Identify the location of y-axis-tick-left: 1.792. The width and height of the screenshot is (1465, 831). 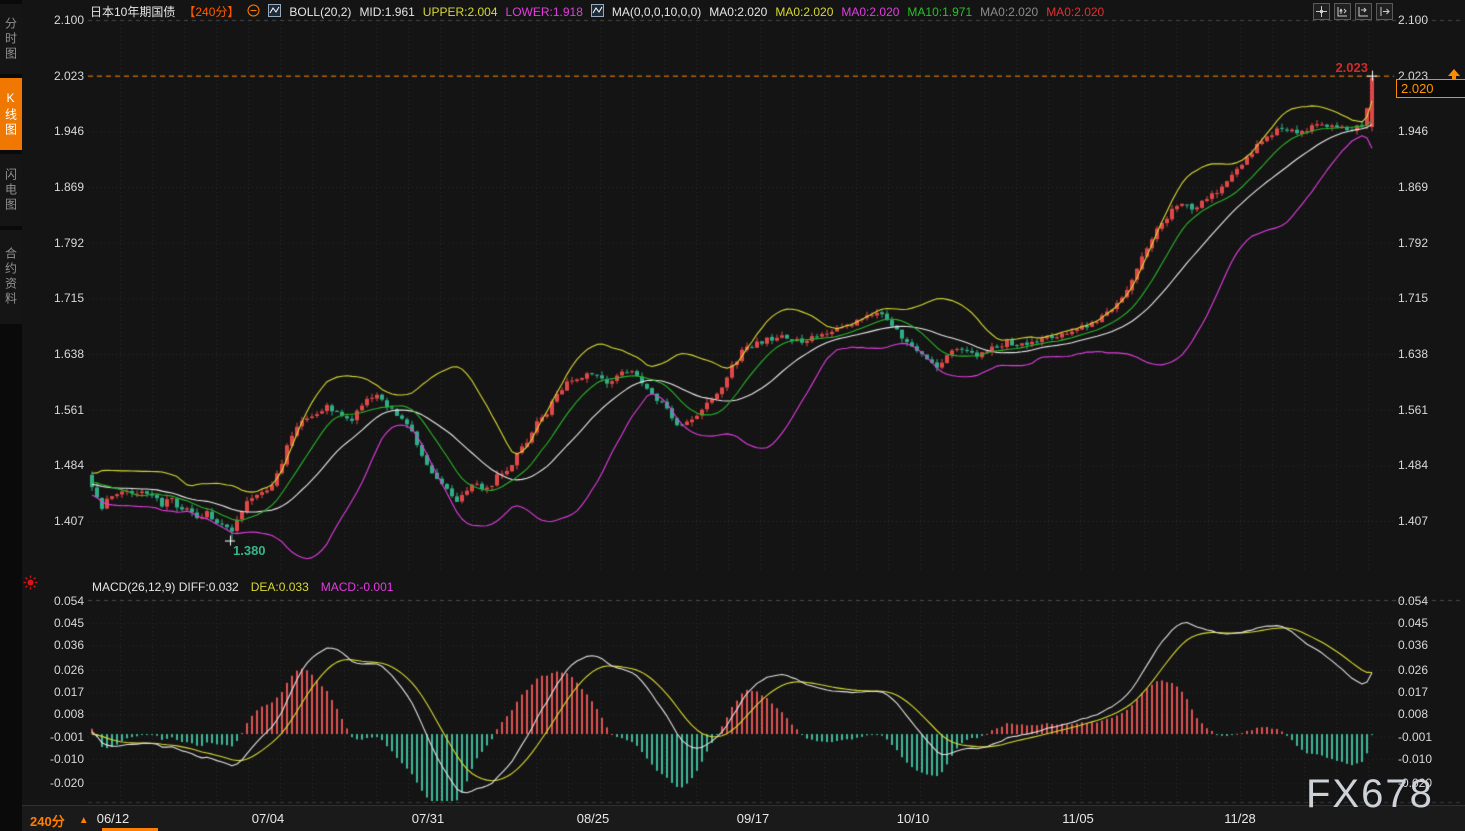
(68, 242).